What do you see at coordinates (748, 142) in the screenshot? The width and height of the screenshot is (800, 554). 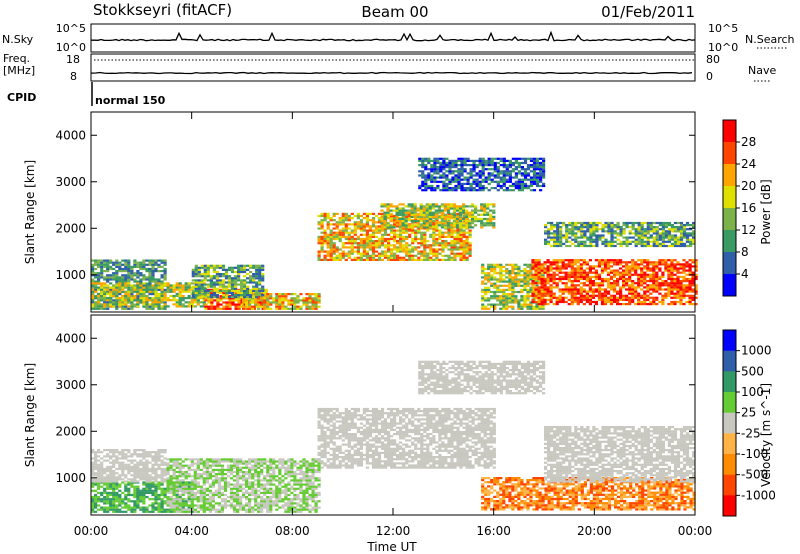 I see `power-colorbar-tick-0: 28` at bounding box center [748, 142].